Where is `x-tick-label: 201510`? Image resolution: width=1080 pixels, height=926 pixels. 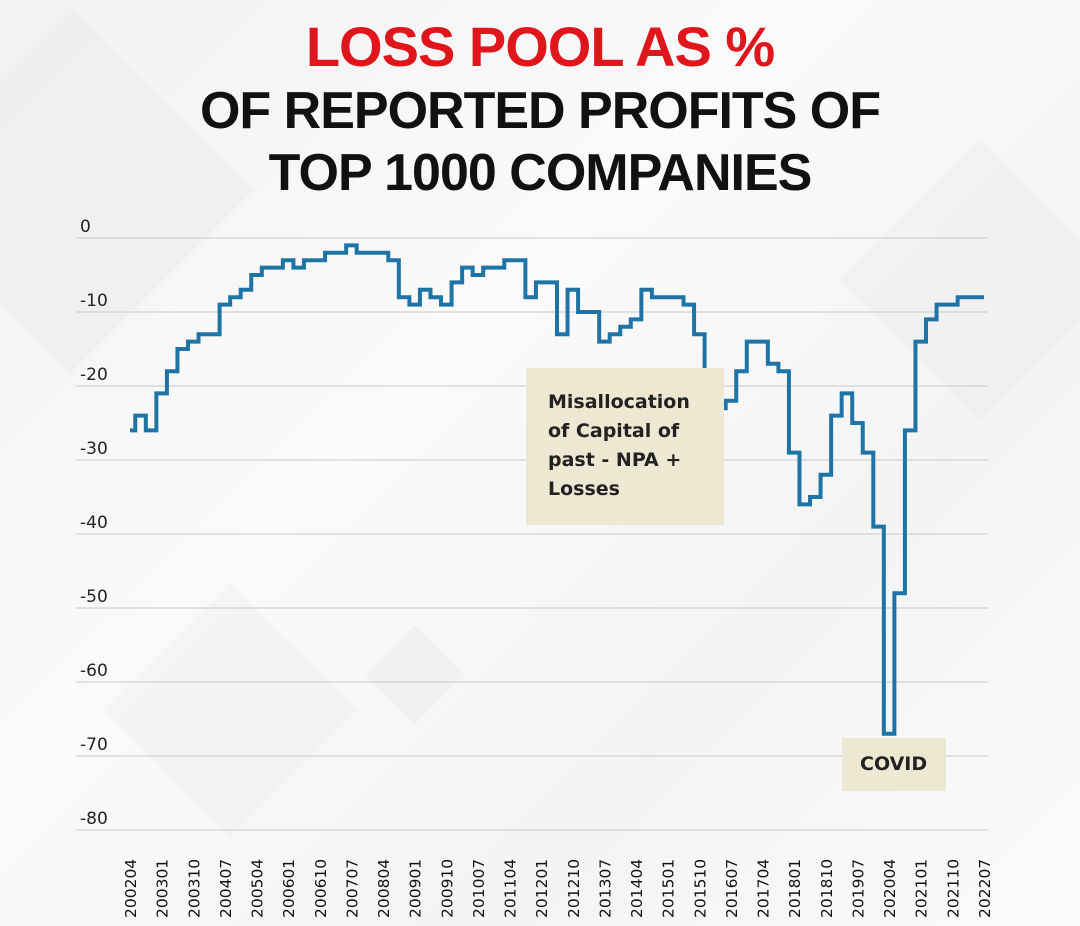 x-tick-label: 201510 is located at coordinates (700, 888).